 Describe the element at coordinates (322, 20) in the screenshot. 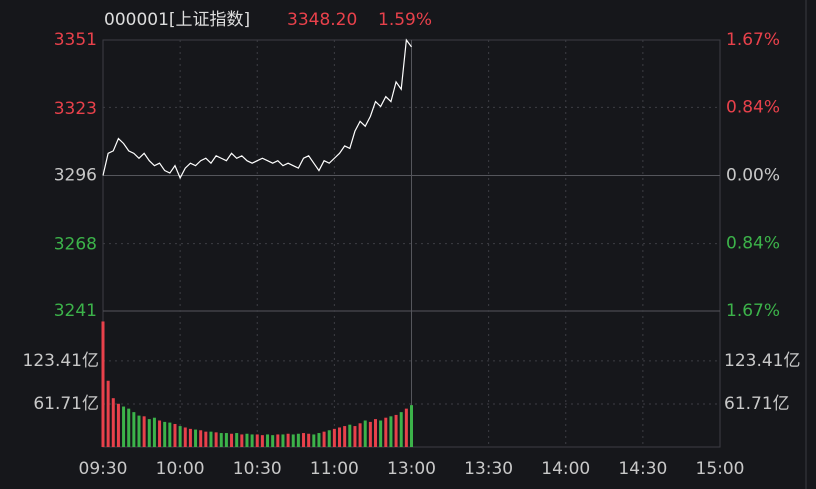

I see `last-price: 3348.20` at that location.